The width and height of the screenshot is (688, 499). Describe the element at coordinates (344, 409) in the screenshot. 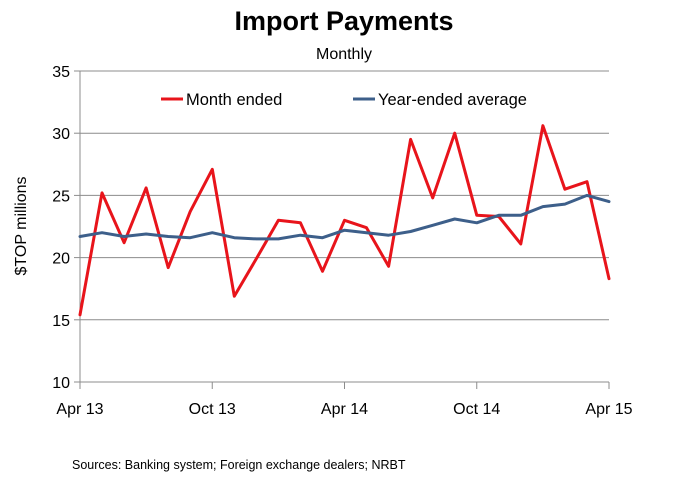

I see `x-tick-label: Apr 14` at that location.